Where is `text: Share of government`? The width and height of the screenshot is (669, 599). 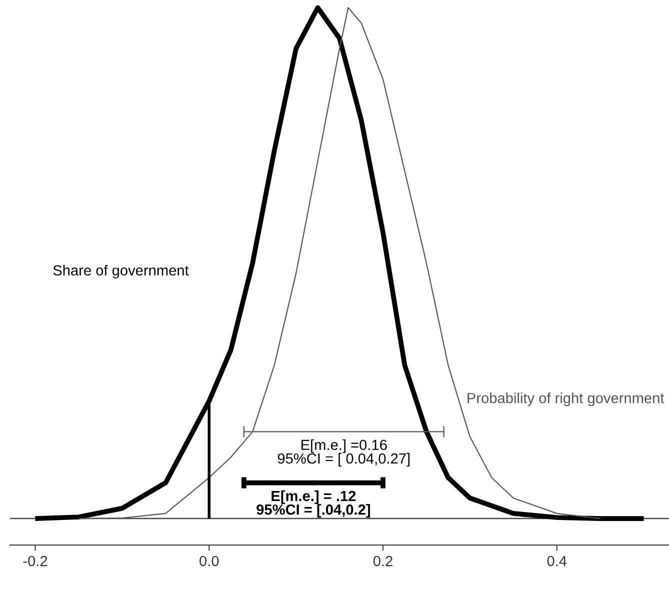
text: Share of government is located at coordinates (121, 271).